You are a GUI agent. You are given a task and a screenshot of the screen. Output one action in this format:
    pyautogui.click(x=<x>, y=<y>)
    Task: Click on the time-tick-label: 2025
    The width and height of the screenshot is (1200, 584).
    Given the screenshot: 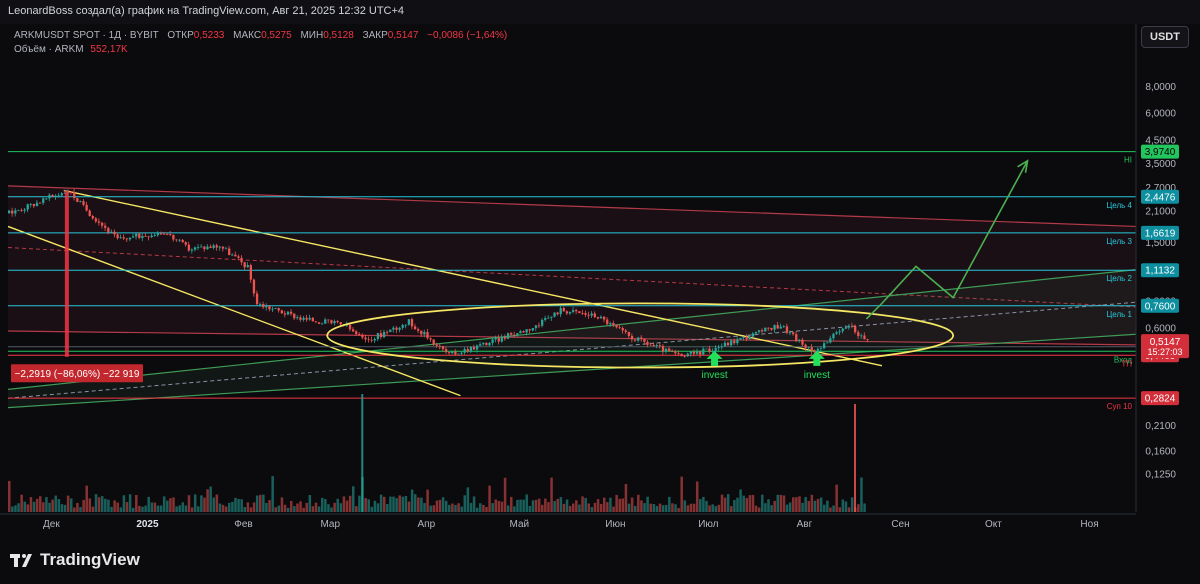 What is the action you would take?
    pyautogui.click(x=147, y=524)
    